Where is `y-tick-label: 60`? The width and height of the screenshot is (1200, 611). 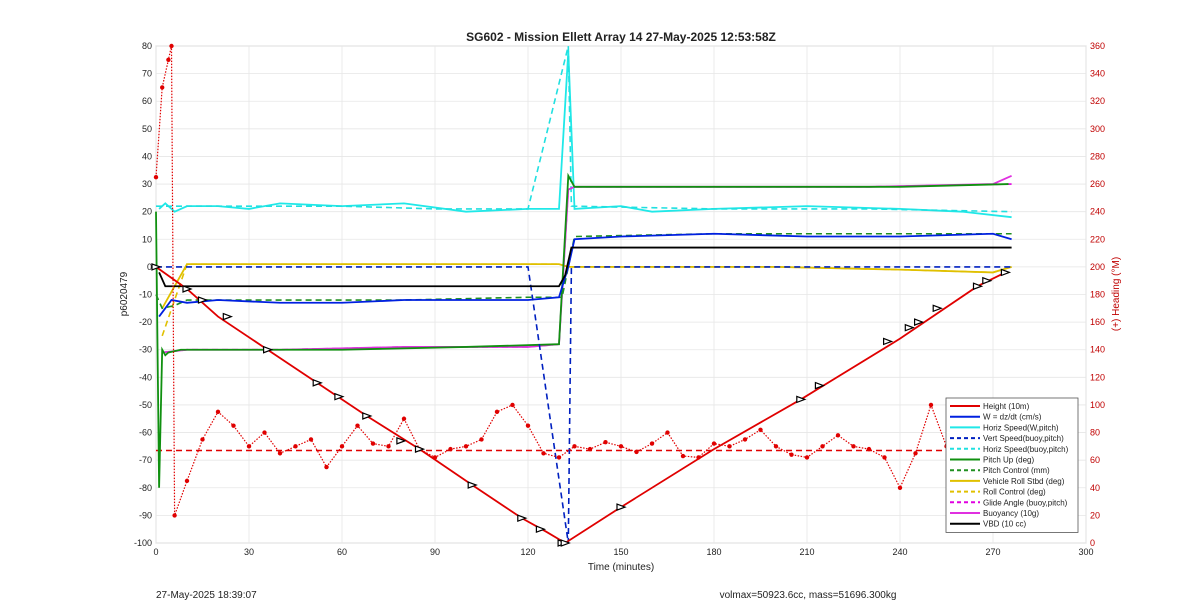 y-tick-label: 60 is located at coordinates (147, 101).